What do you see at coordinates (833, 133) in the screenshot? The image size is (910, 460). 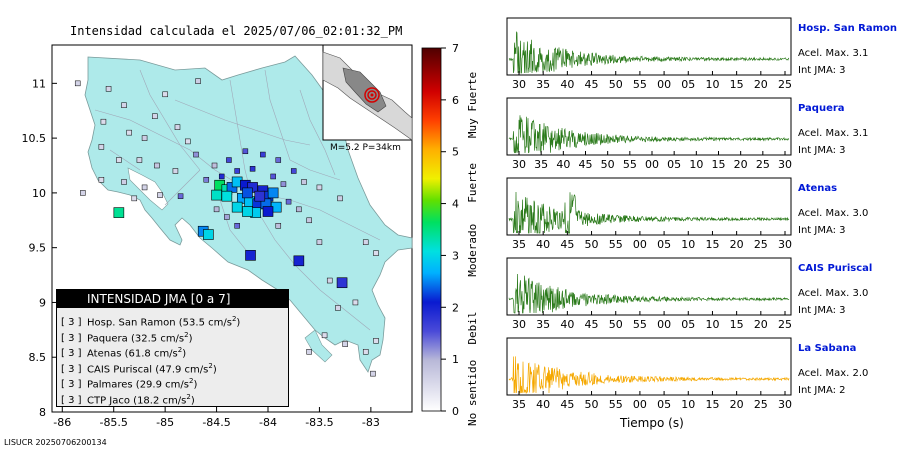 I see `waveform-accel-max: Acel. Max. 3.1` at bounding box center [833, 133].